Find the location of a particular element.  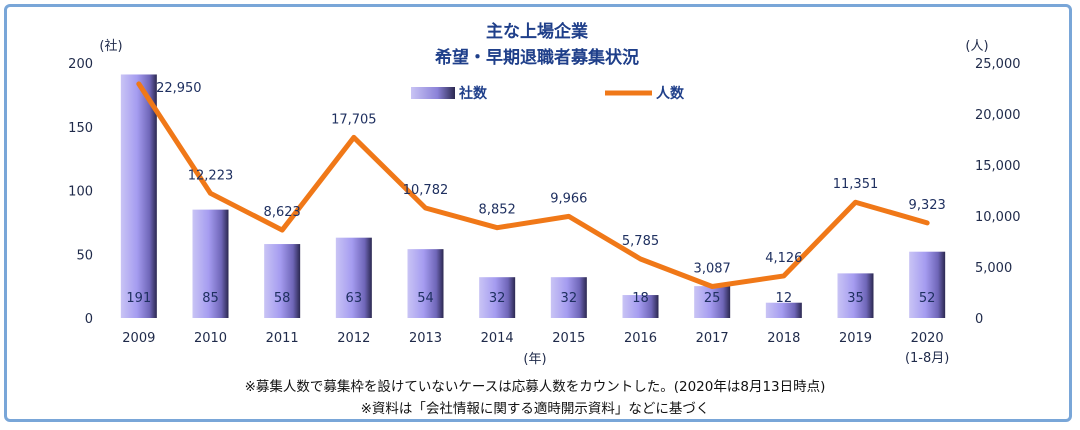

line-value-label: 9,323 is located at coordinates (927, 205).